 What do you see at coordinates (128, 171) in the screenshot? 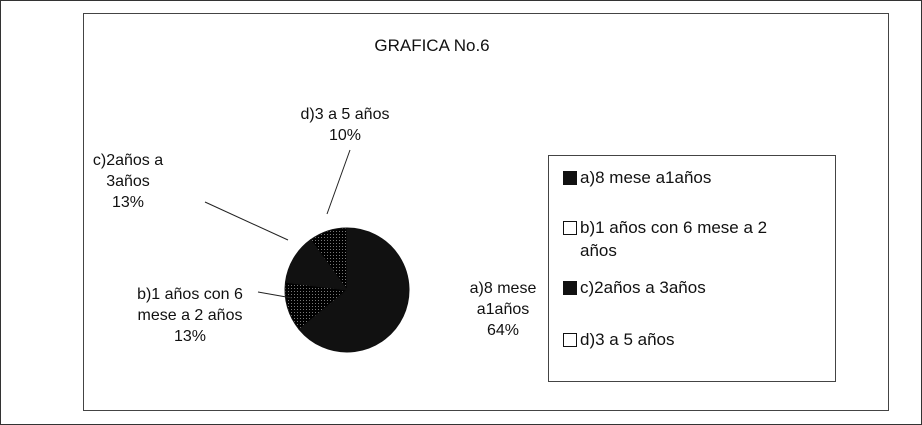
I see `label-category: c)2años a 3años` at bounding box center [128, 171].